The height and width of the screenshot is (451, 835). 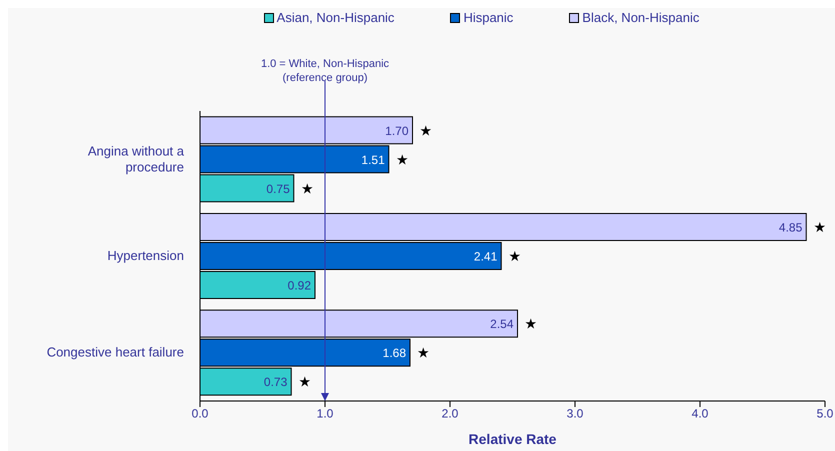 What do you see at coordinates (325, 71) in the screenshot?
I see `ref-line-label: 1.0 = White, Non-Hispanic (reference group)` at bounding box center [325, 71].